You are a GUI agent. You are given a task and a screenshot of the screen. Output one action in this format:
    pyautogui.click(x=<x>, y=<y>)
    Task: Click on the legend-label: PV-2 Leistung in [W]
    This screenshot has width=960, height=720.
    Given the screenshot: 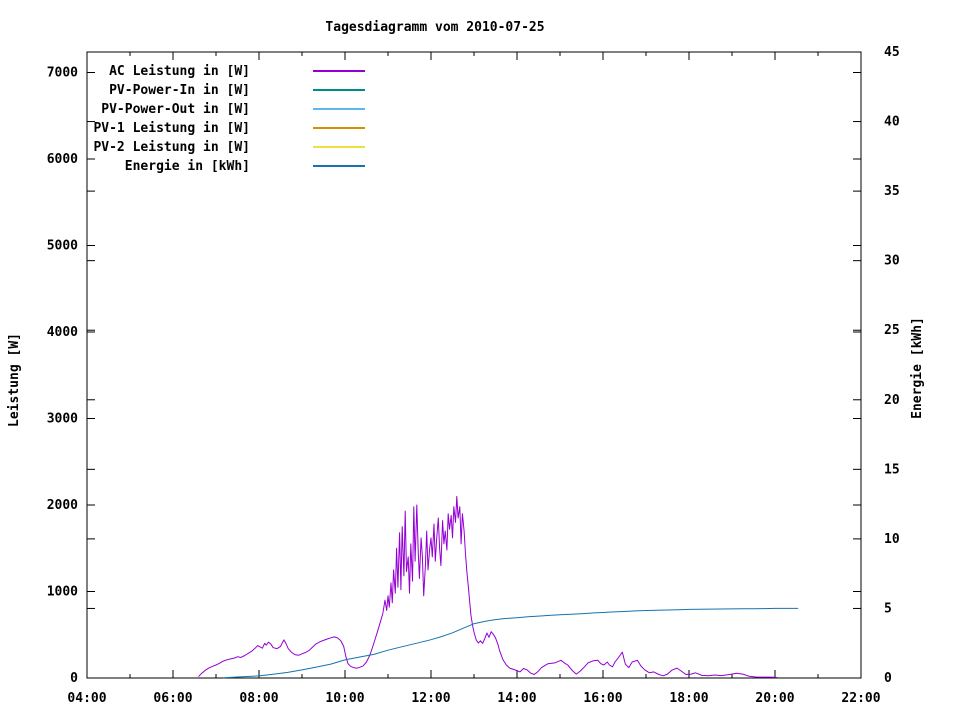 What is the action you would take?
    pyautogui.click(x=171, y=147)
    